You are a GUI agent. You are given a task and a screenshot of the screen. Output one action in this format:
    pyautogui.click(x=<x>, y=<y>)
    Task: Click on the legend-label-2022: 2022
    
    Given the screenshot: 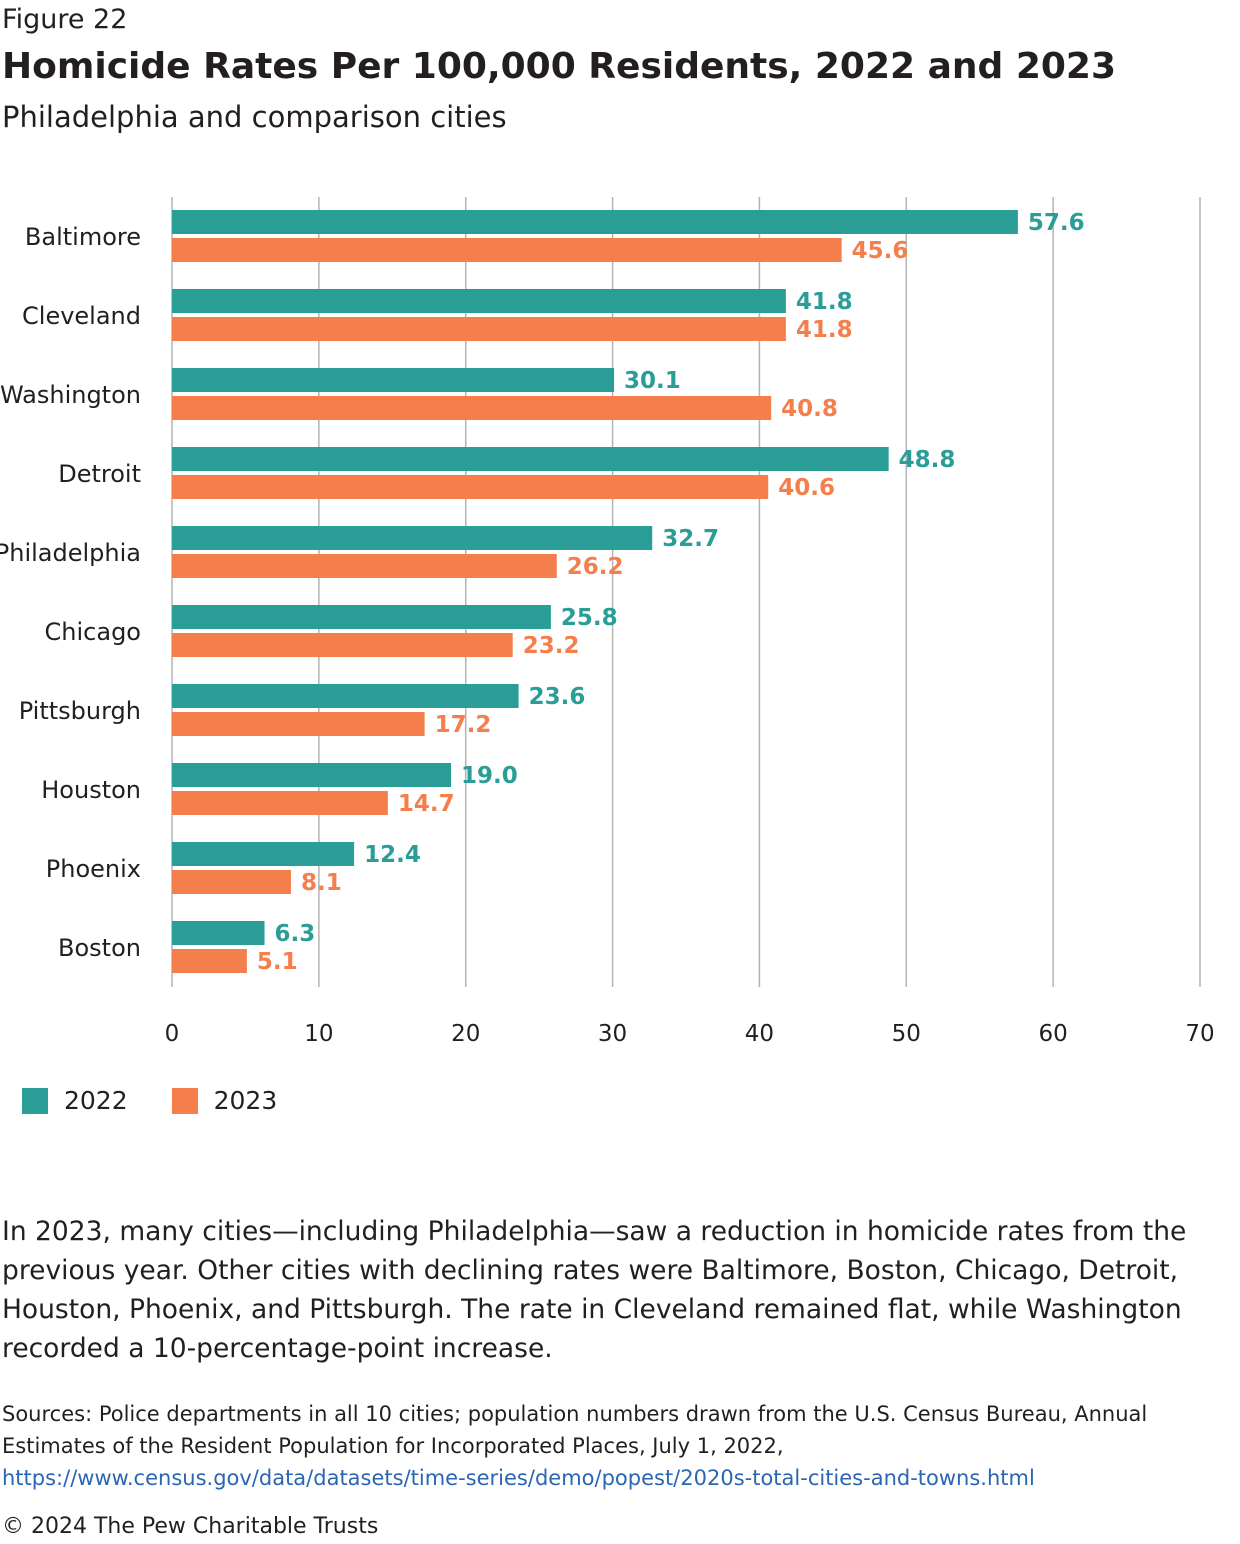 What is the action you would take?
    pyautogui.click(x=96, y=1100)
    